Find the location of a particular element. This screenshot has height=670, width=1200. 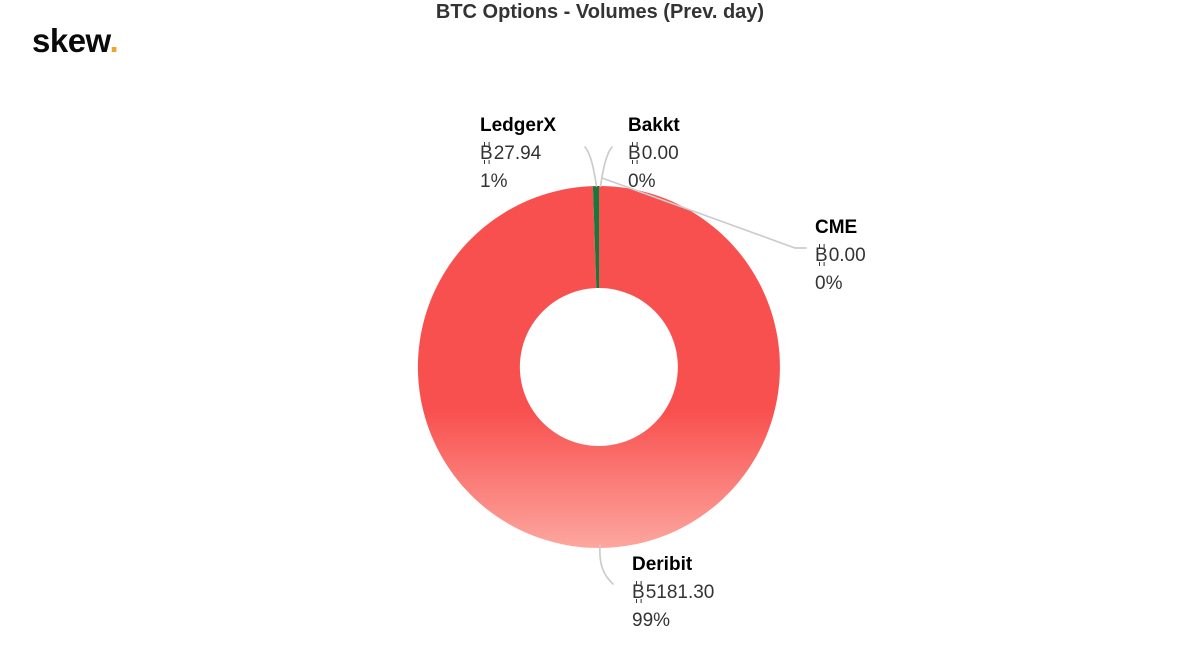

series-name: LedgerX is located at coordinates (518, 125).